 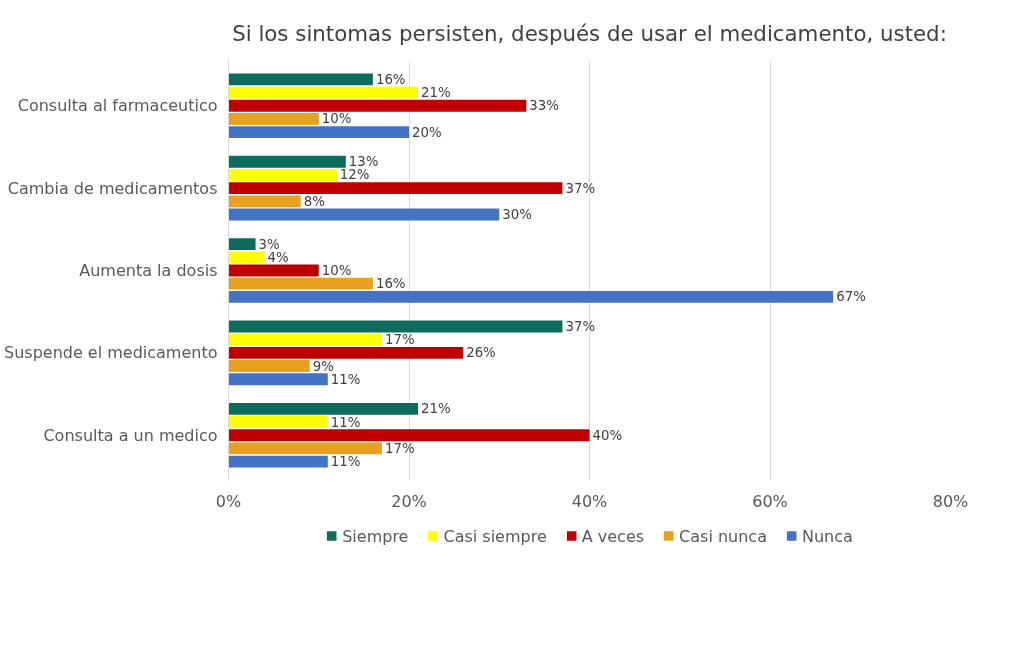 I want to click on legend-label: Nunca, so click(x=827, y=535).